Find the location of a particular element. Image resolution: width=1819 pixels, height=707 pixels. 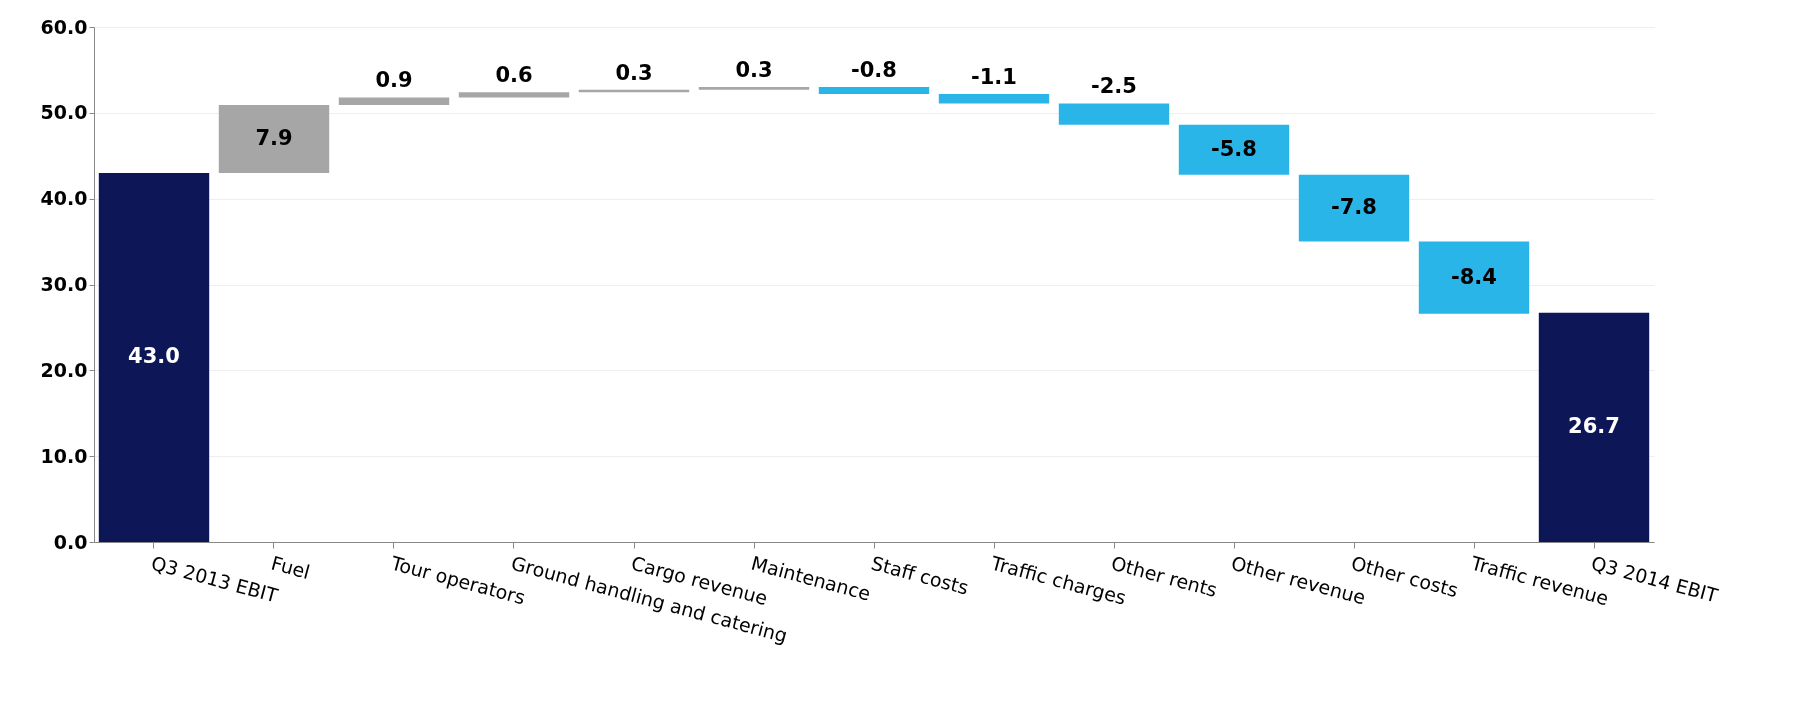

data-label: 0.9 is located at coordinates (394, 80).